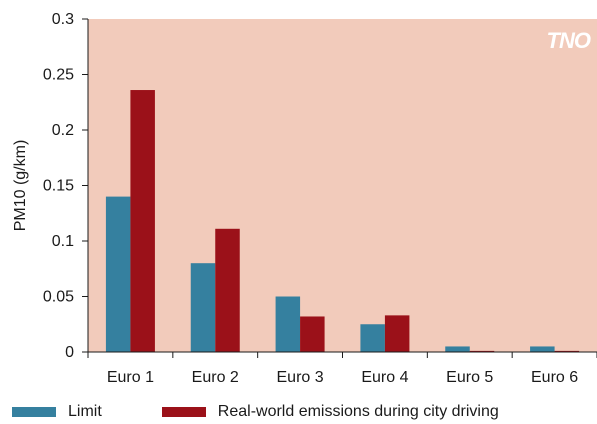 The image size is (597, 424). What do you see at coordinates (69, 352) in the screenshot?
I see `y-tick-label: 0` at bounding box center [69, 352].